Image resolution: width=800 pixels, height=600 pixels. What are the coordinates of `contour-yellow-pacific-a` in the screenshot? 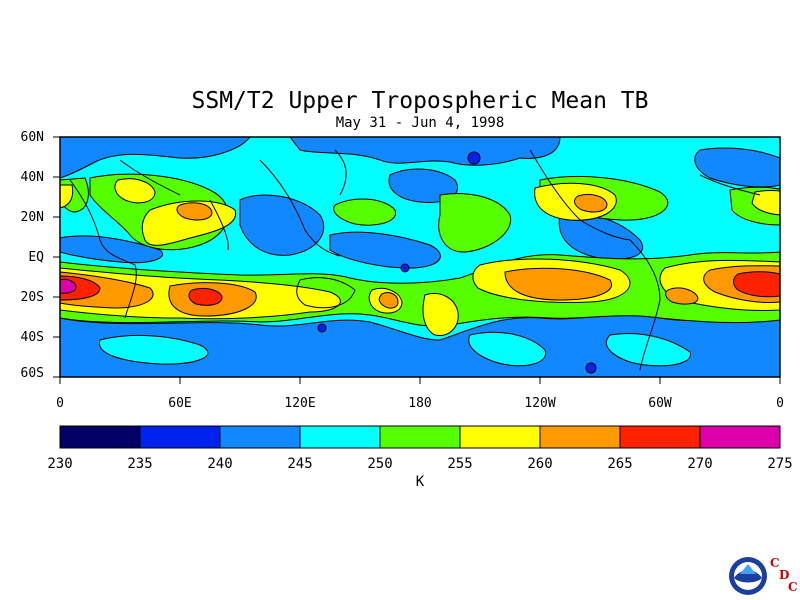 It's located at (440, 315).